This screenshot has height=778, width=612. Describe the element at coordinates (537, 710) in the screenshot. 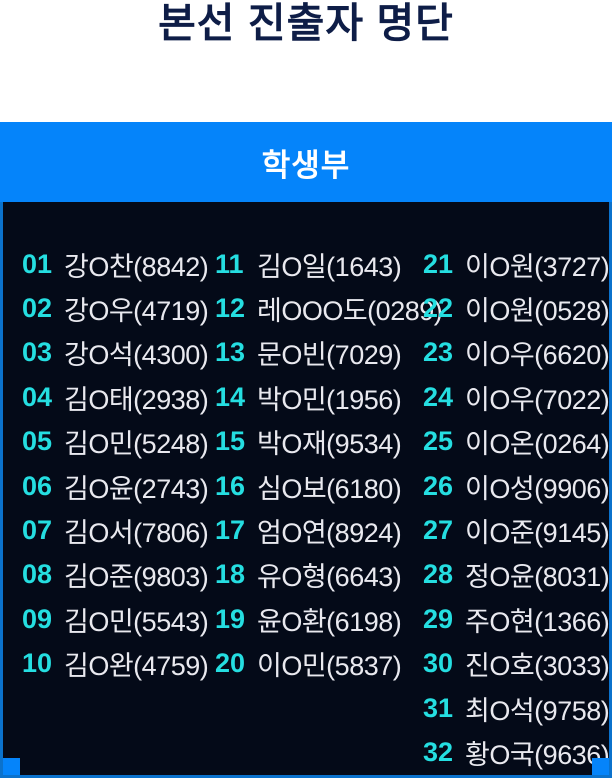

I see `entry-name: 최O석(9758)` at that location.